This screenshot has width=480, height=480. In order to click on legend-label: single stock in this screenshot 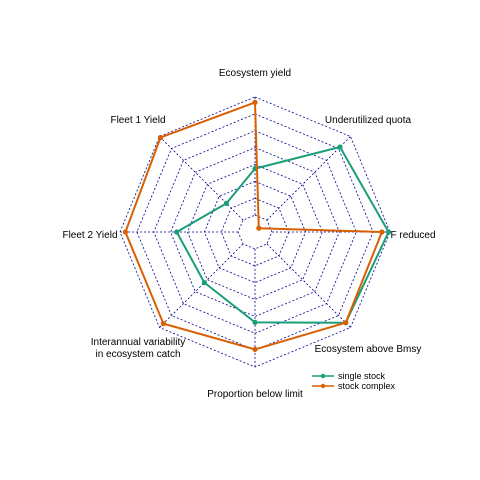, I will do `click(362, 376)`.